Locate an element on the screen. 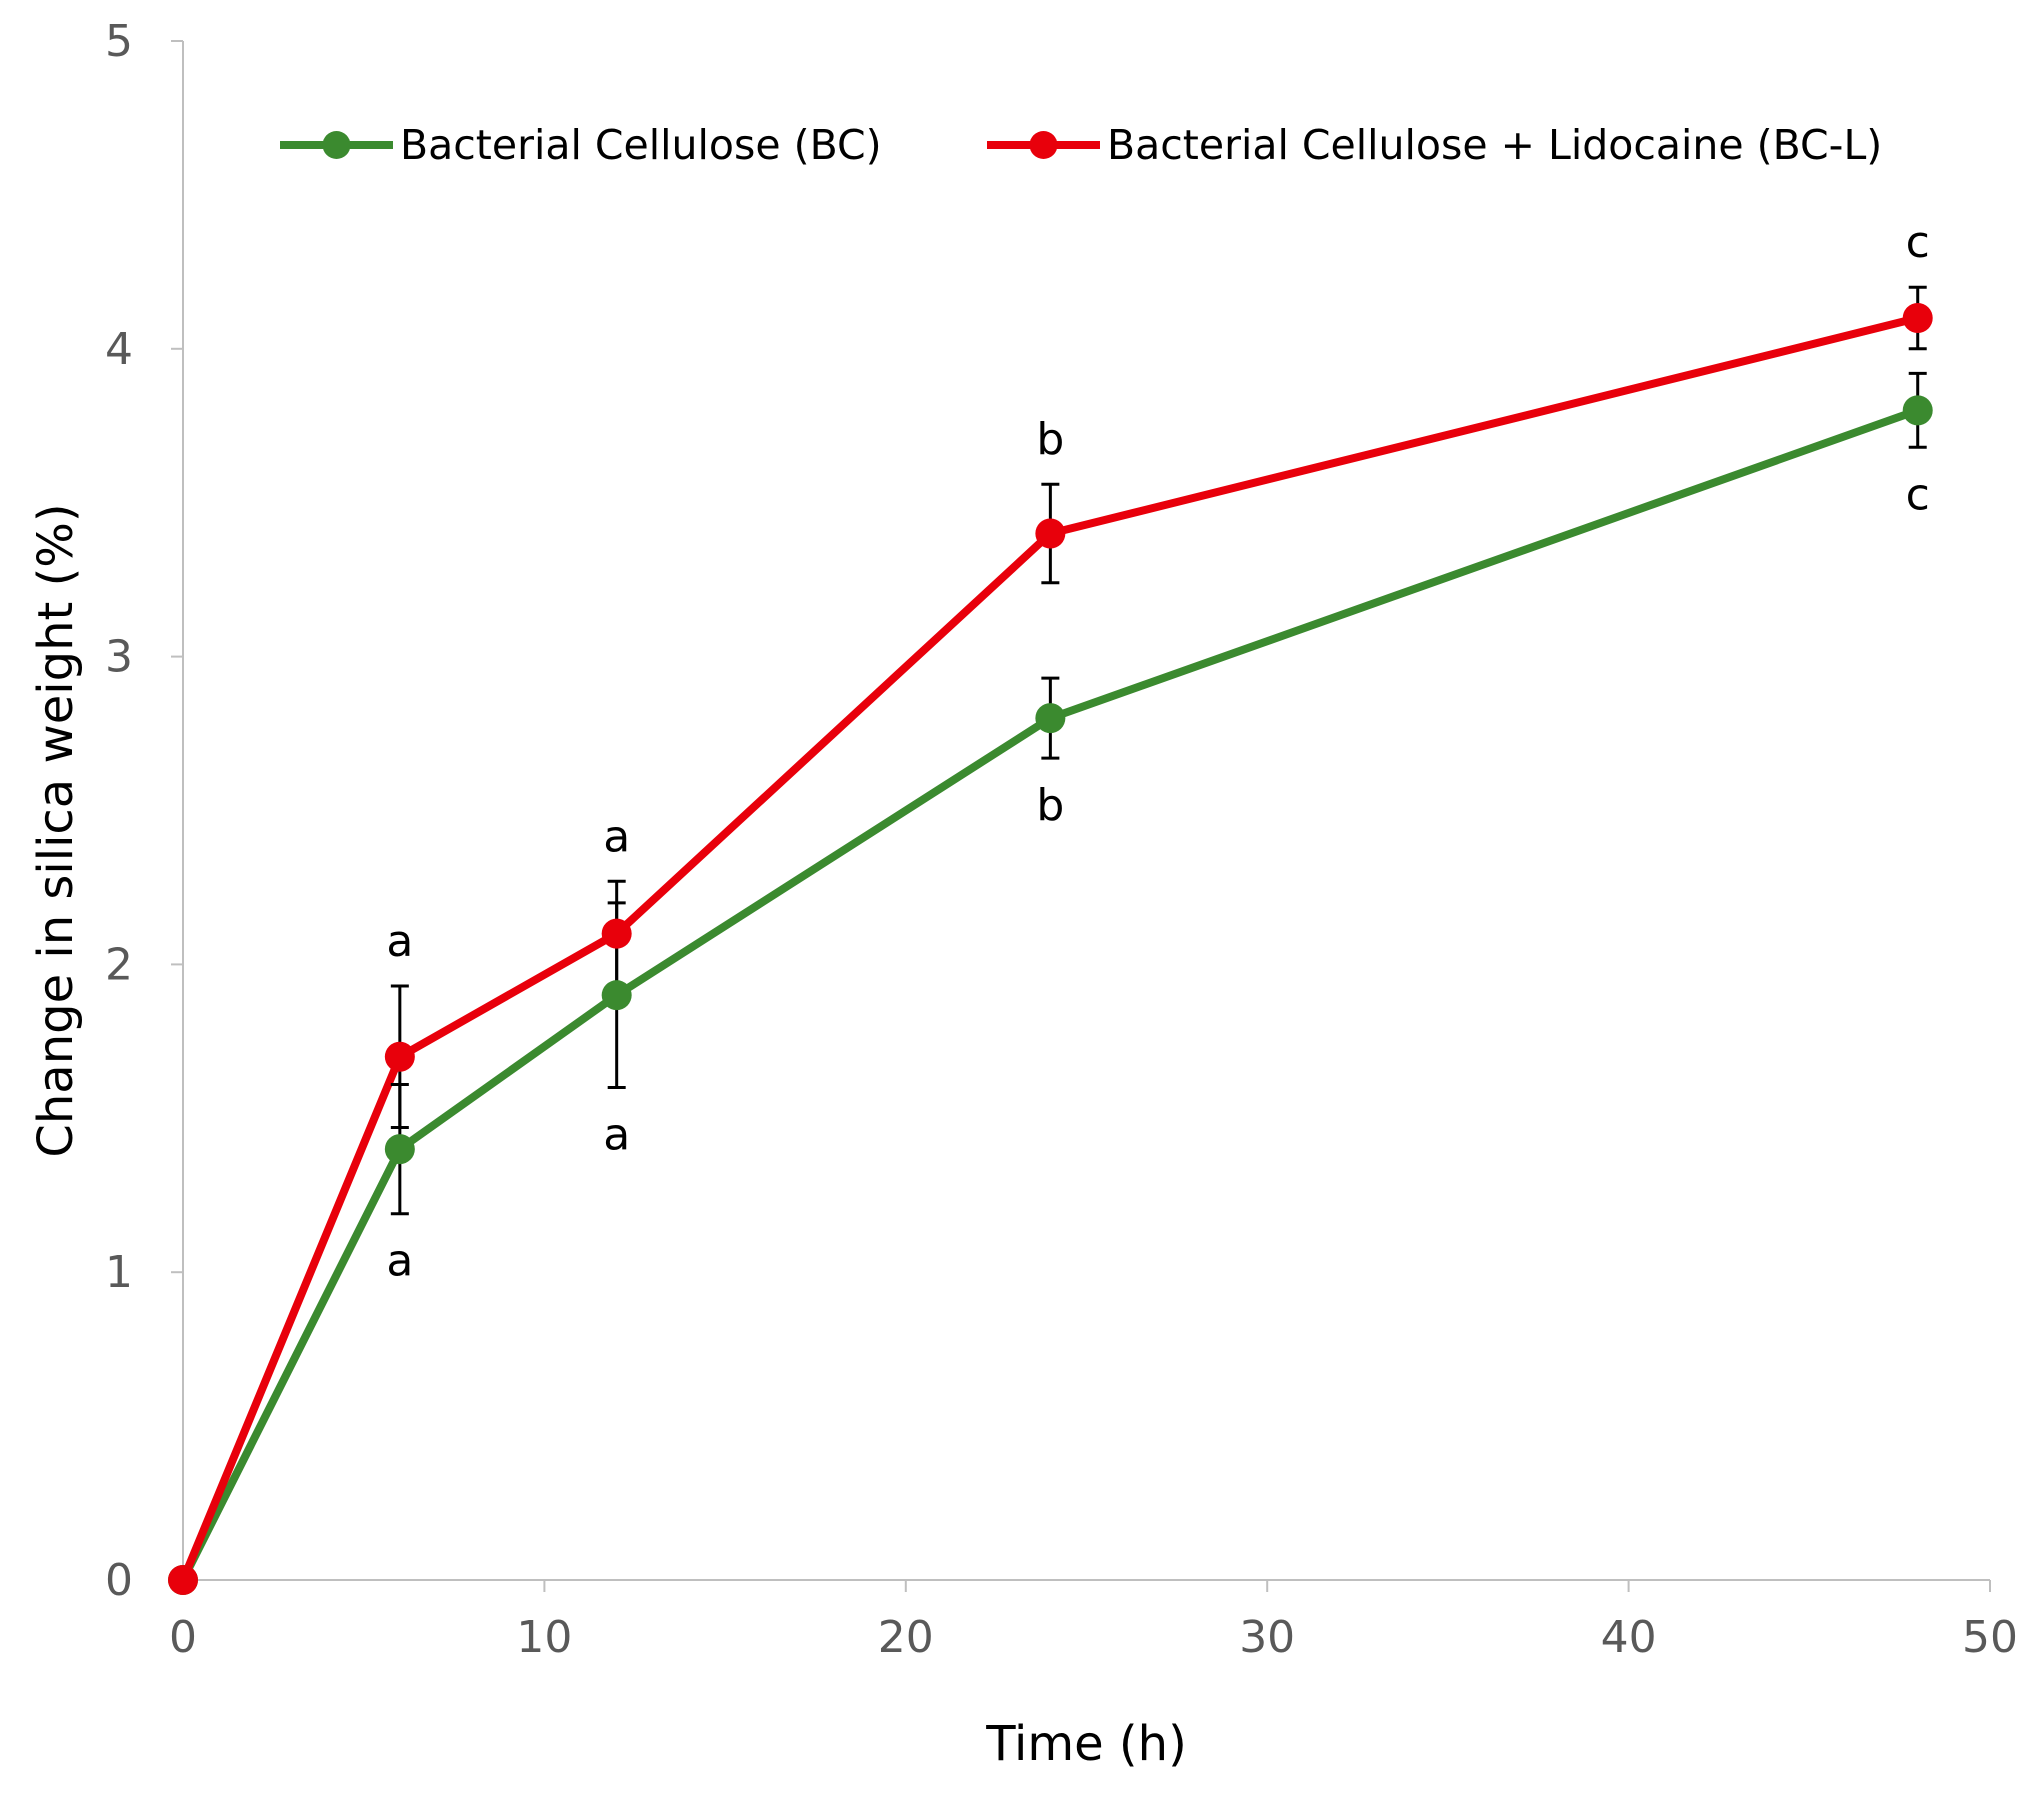  x-tick-label: 50 is located at coordinates (1990, 1637).